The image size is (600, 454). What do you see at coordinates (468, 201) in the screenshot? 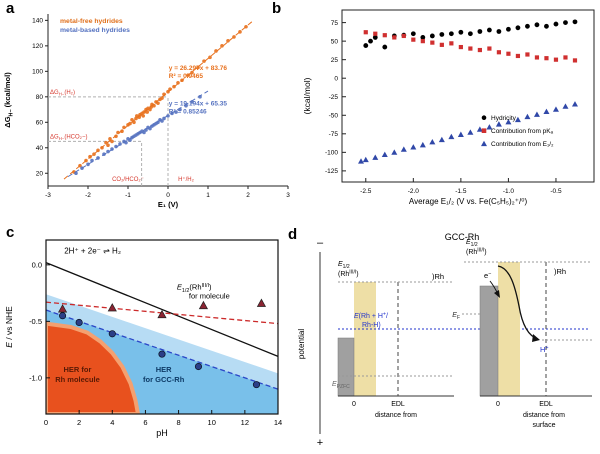
I see `svg-text:Average E₁/₂ (V vs. Fe(C₅H₅)₂⁺: Average E₁/₂ (V vs. Fe(C₅H₅)₂⁺/⁰)` at bounding box center [468, 201].